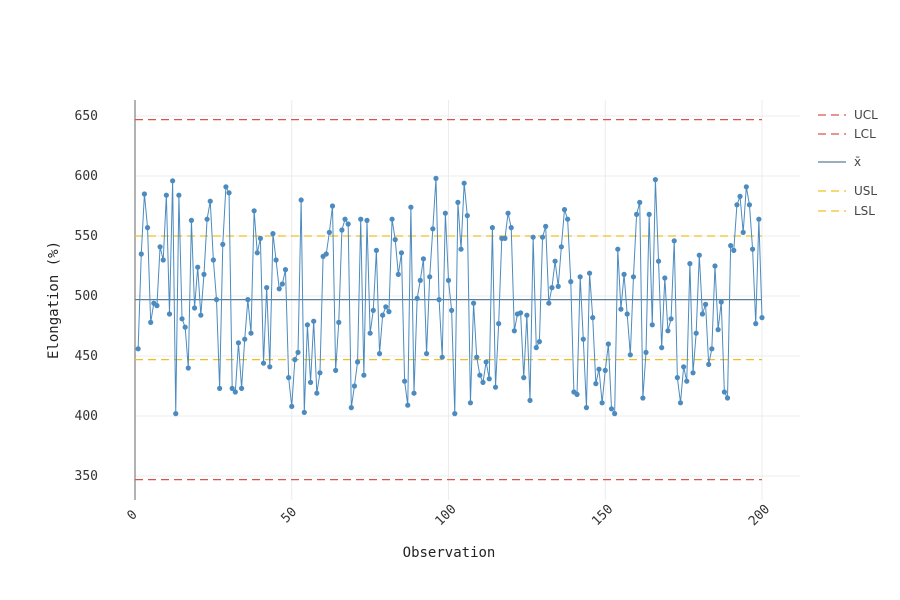 The width and height of the screenshot is (900, 600). I want to click on y-tick-label: 400, so click(86, 416).